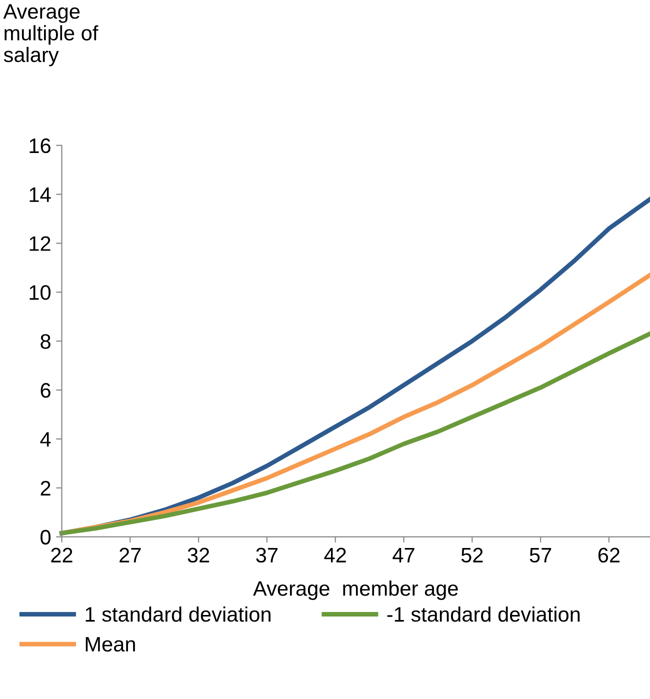  Describe the element at coordinates (541, 555) in the screenshot. I see `x-tick-label: 57` at that location.